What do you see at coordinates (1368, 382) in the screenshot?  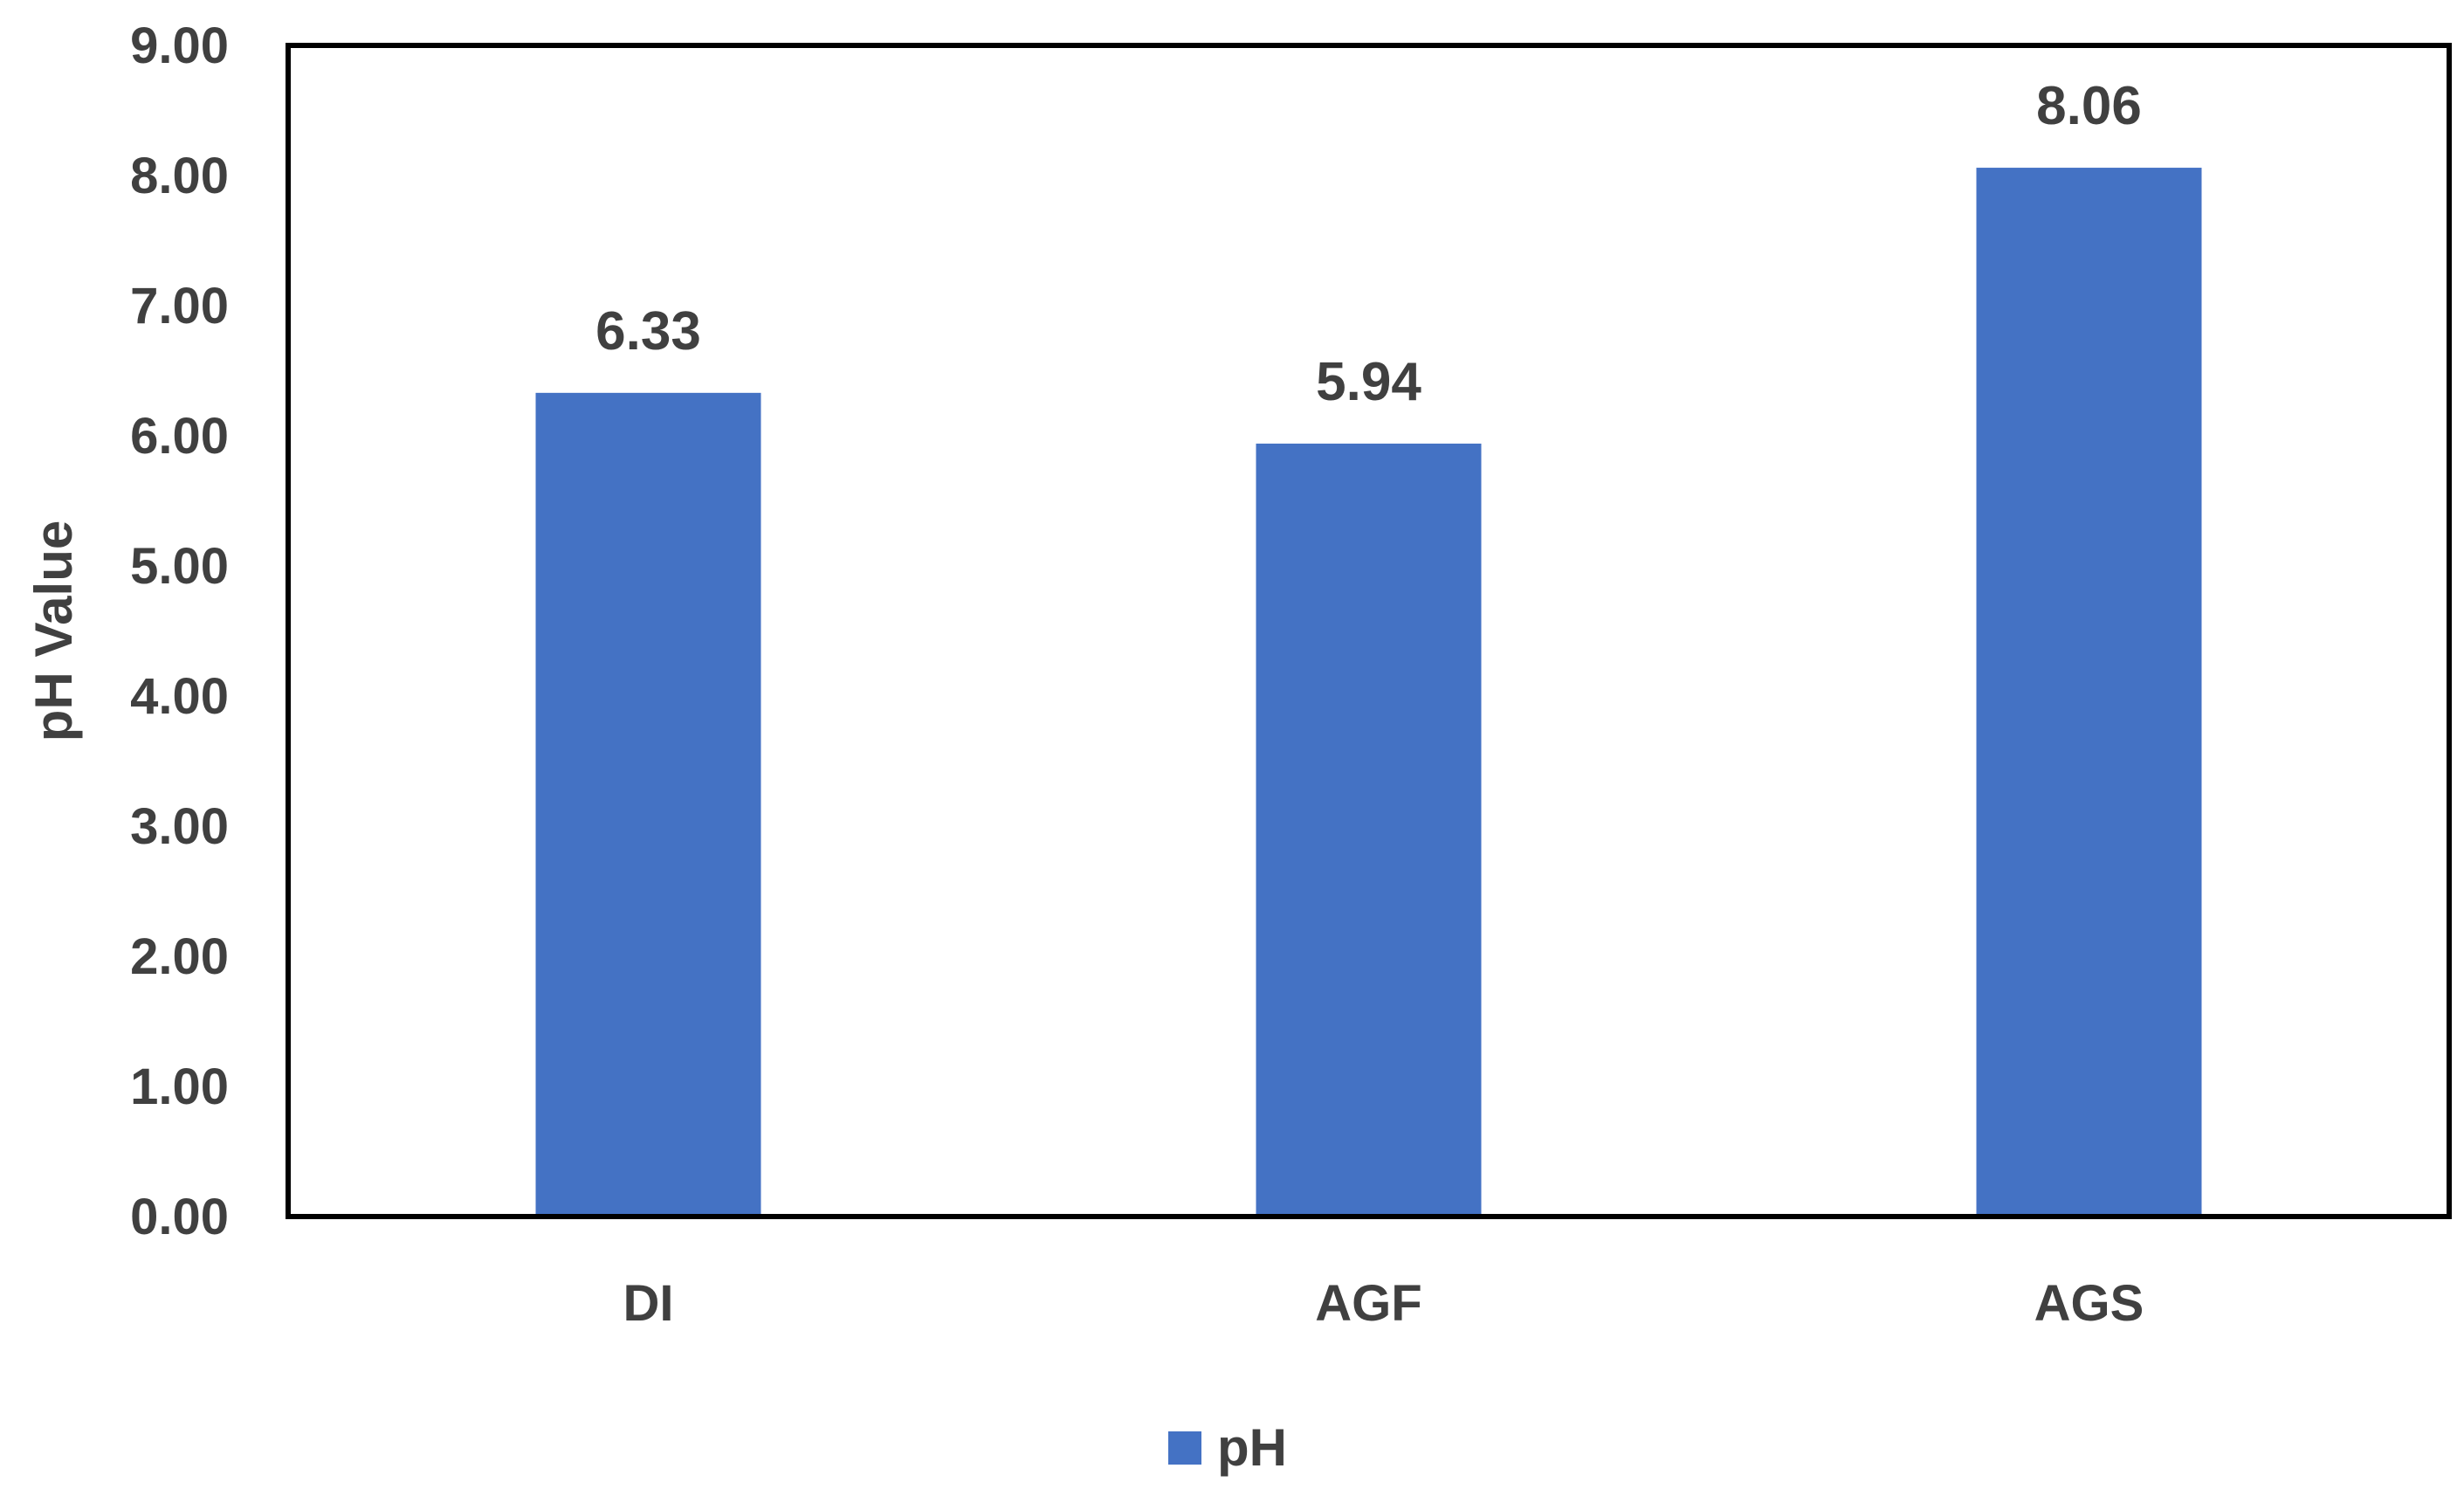 I see `data-label-agf: 5.94` at bounding box center [1368, 382].